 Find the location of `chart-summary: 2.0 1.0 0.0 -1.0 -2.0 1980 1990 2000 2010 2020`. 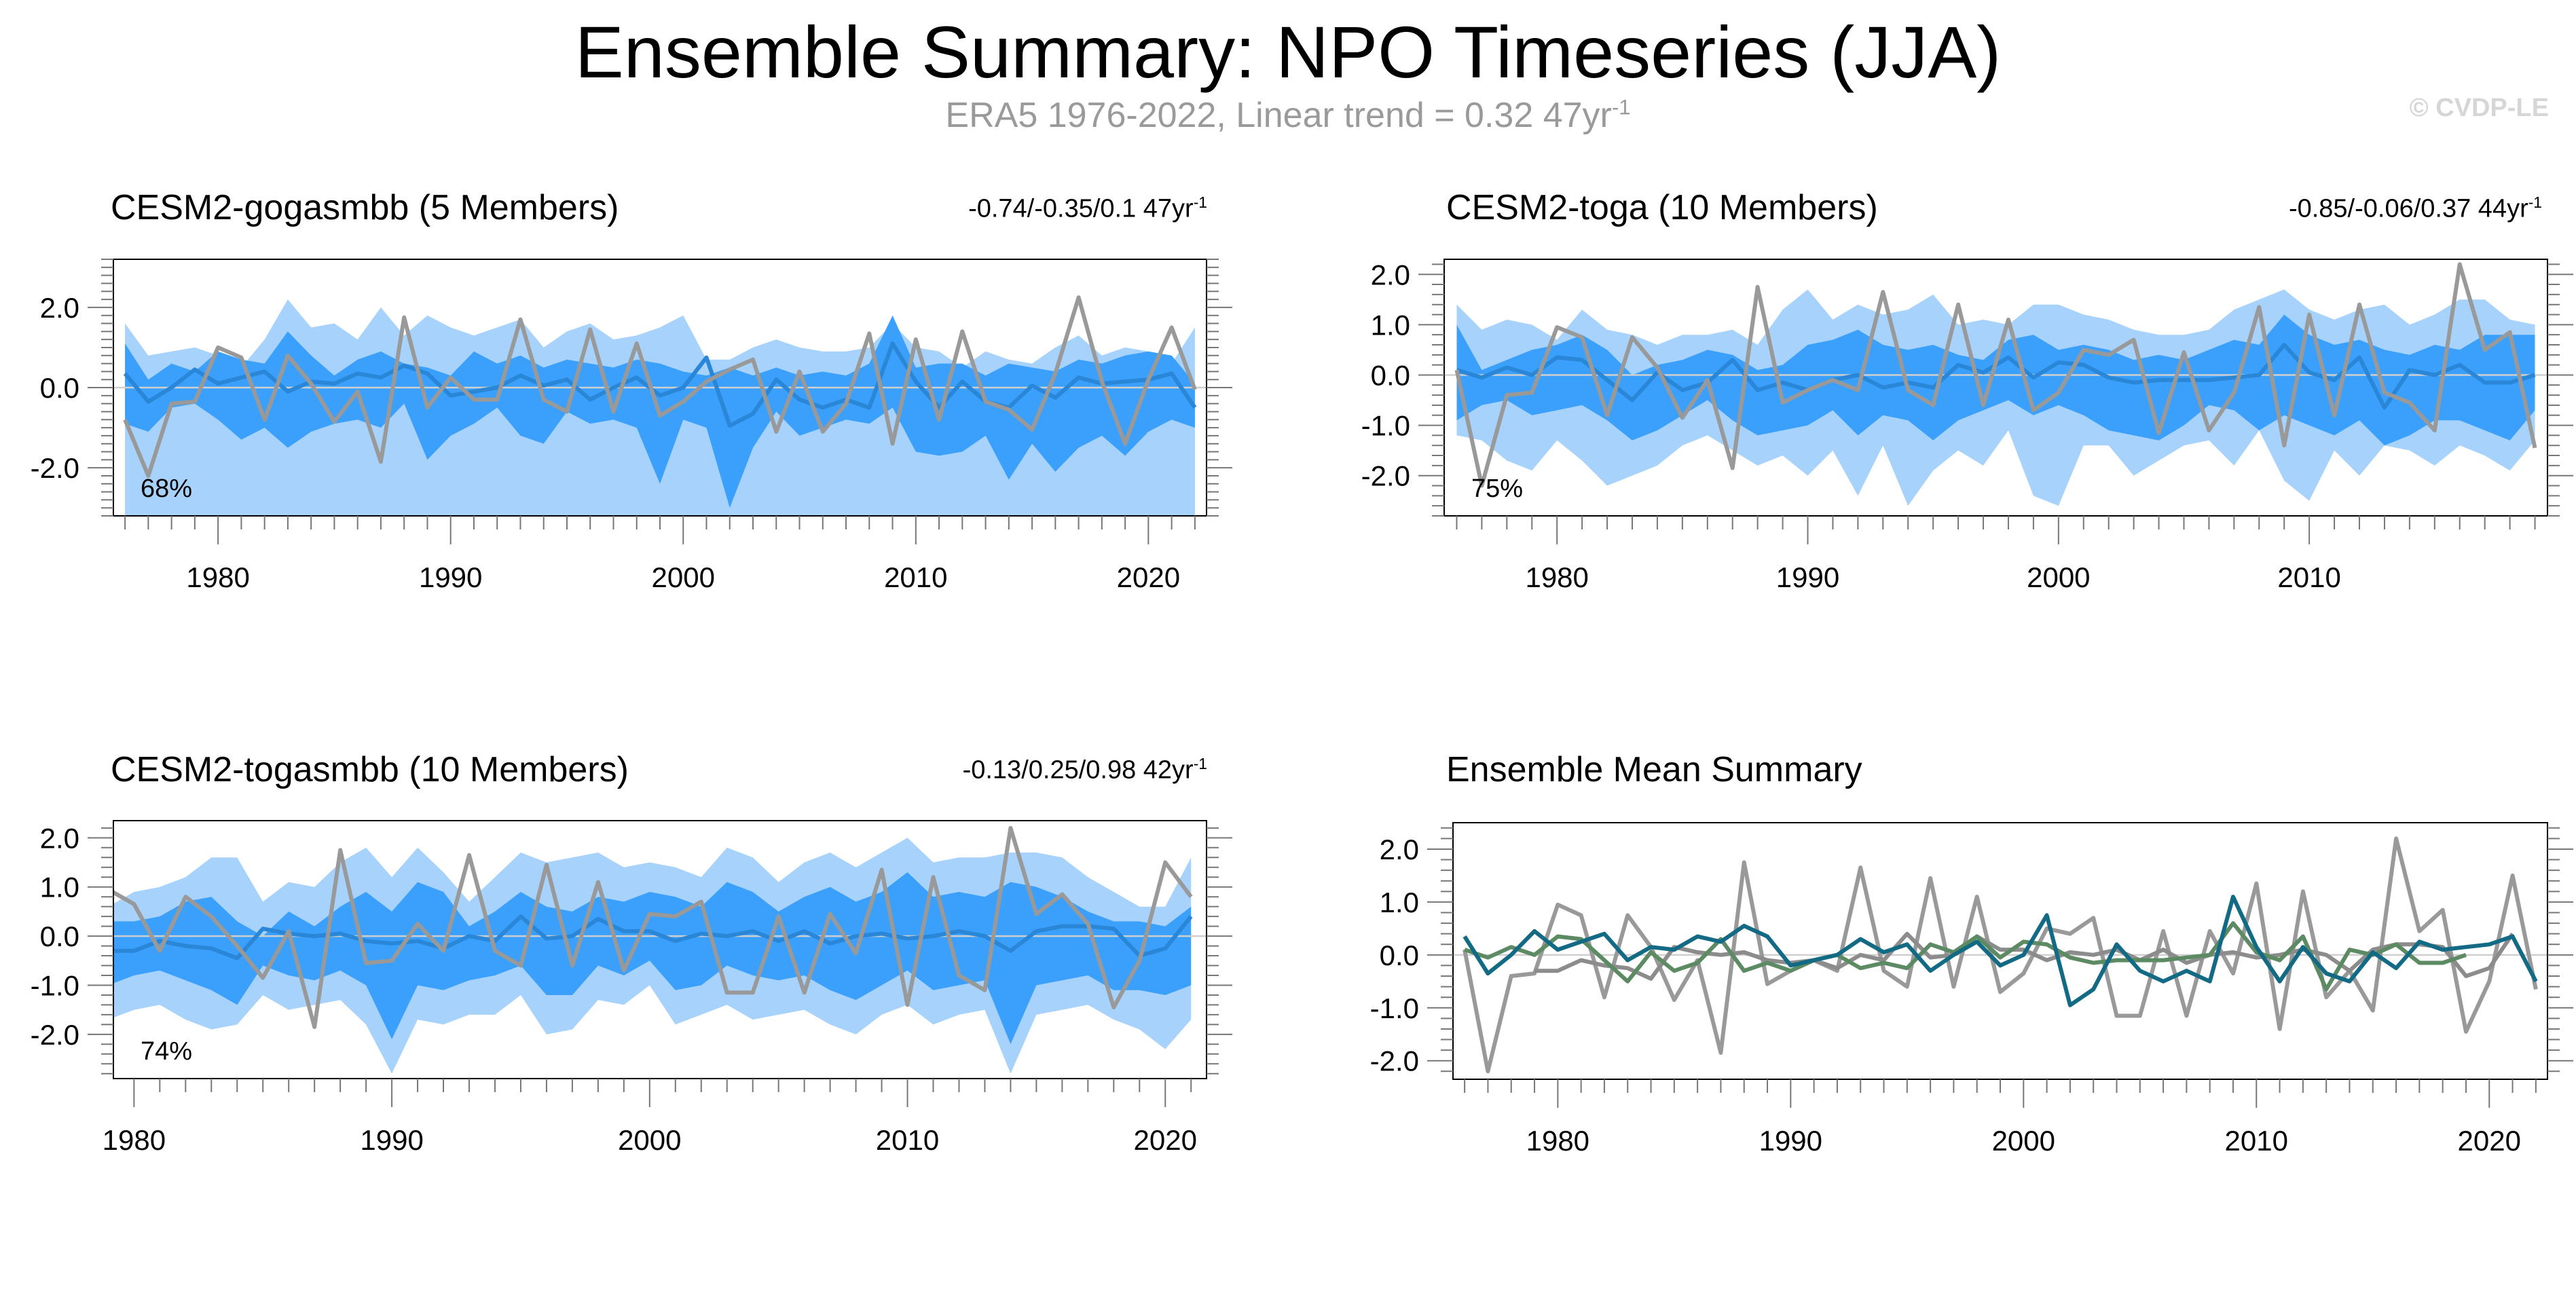

chart-summary: 2.0 1.0 0.0 -1.0 -2.0 1980 1990 2000 2010 2020 is located at coordinates (1971, 989).